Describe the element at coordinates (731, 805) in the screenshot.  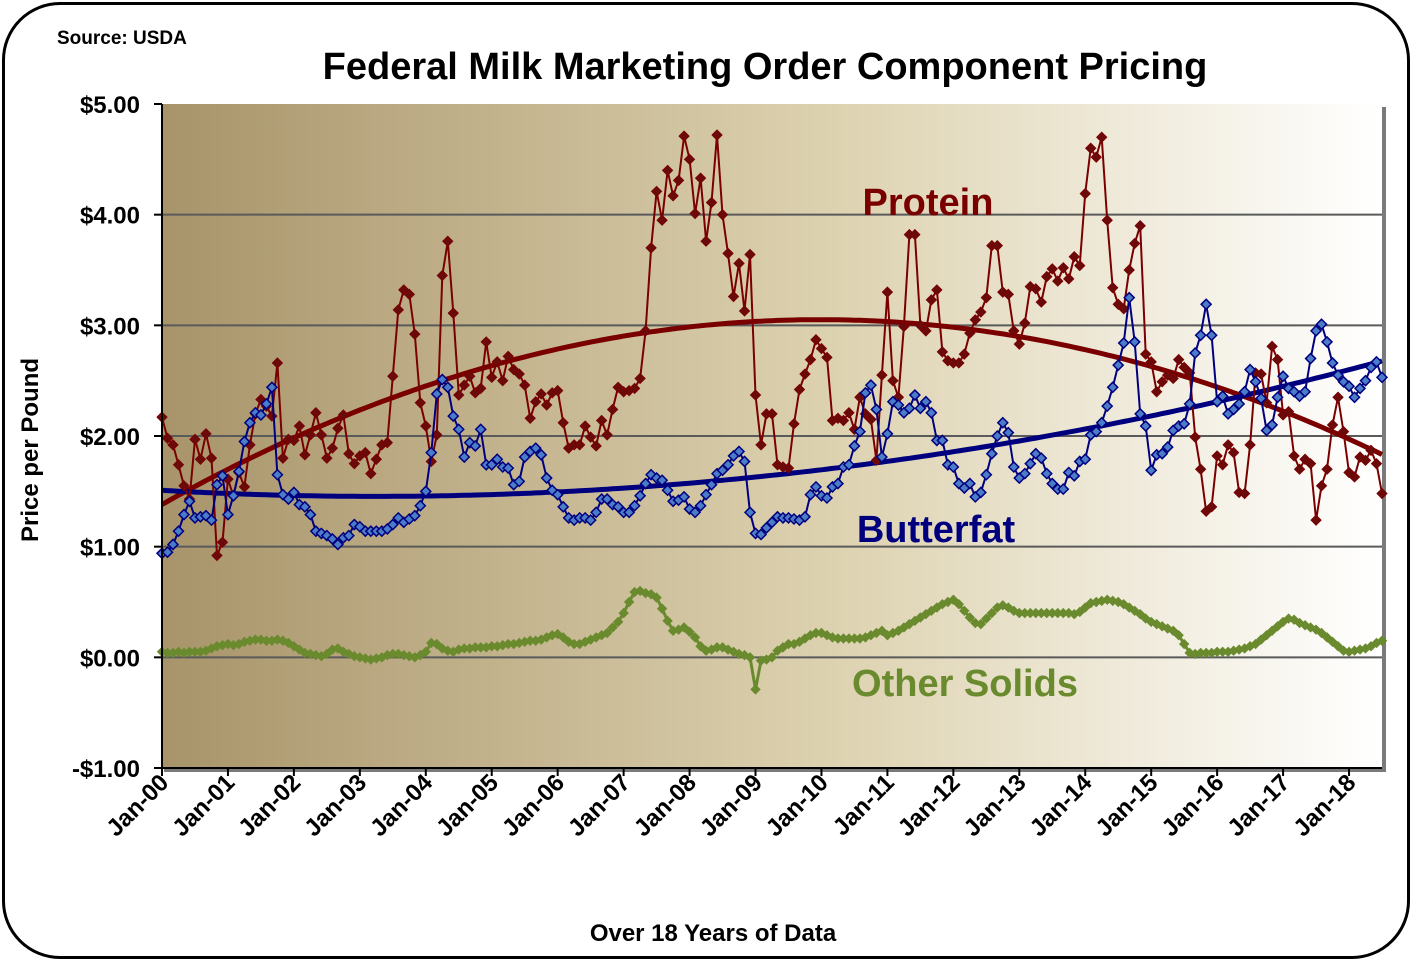
I see `x-tick-label: Jan-09` at that location.